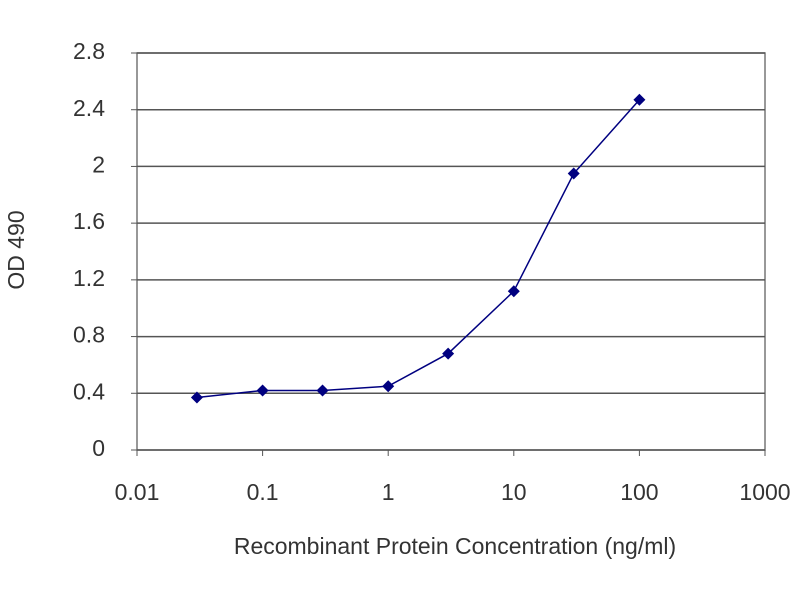 The width and height of the screenshot is (800, 600). What do you see at coordinates (89, 108) in the screenshot?
I see `y-tick-label: 2.4` at bounding box center [89, 108].